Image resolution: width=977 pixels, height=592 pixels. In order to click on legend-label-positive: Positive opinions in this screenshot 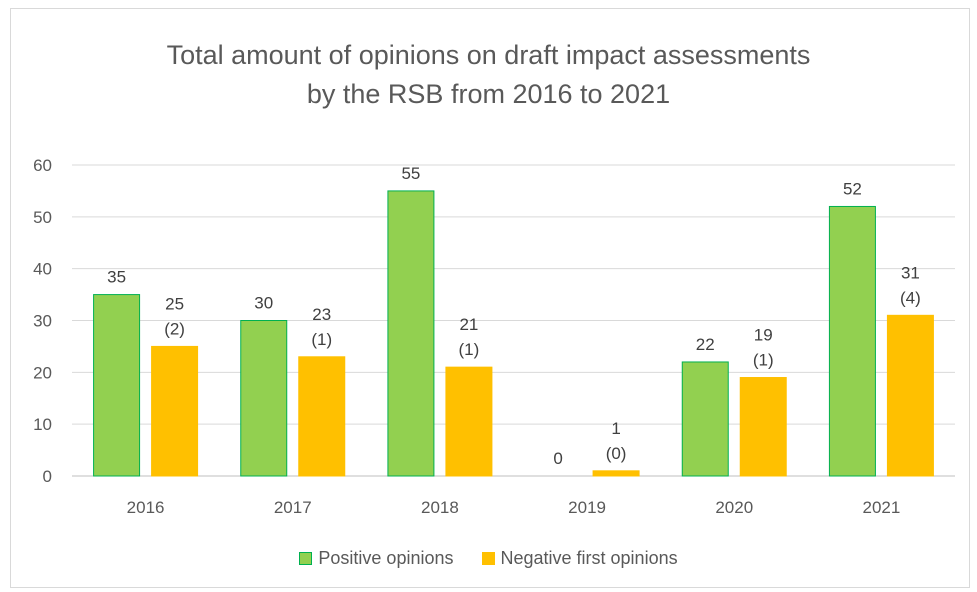, I will do `click(386, 558)`.